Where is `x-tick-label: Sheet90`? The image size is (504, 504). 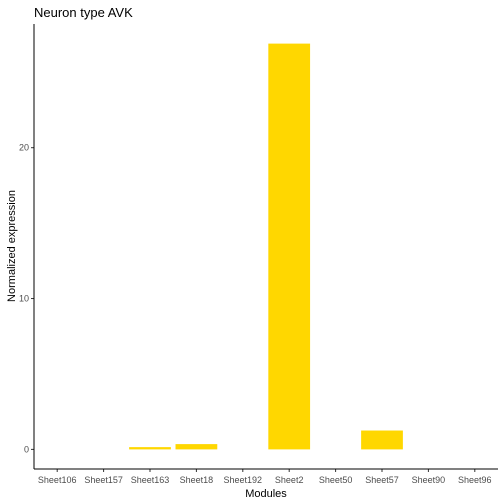 x-tick-label: Sheet90 is located at coordinates (429, 480).